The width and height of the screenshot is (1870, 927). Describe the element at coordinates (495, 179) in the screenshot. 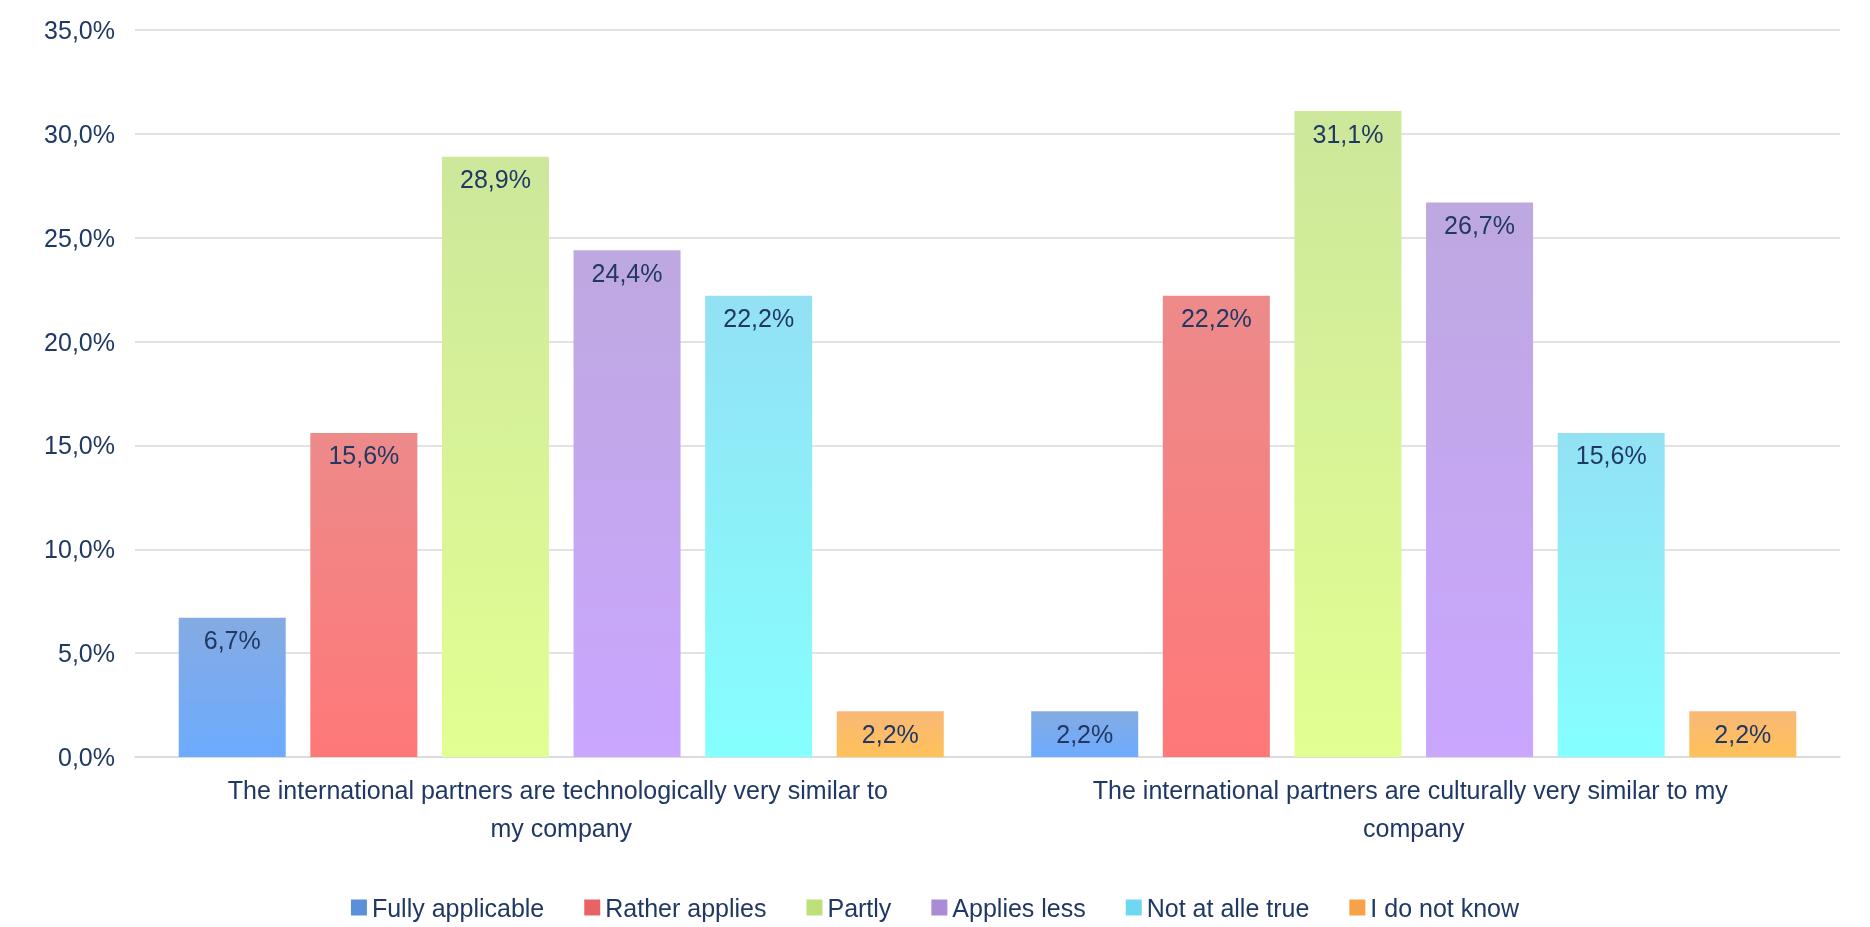

I see `data-label: 28,9%` at that location.